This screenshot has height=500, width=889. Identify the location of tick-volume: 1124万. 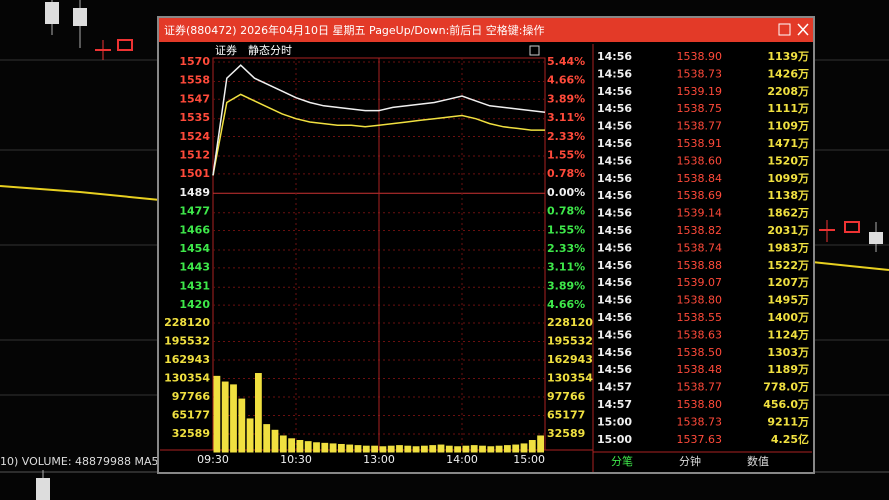
(788, 334).